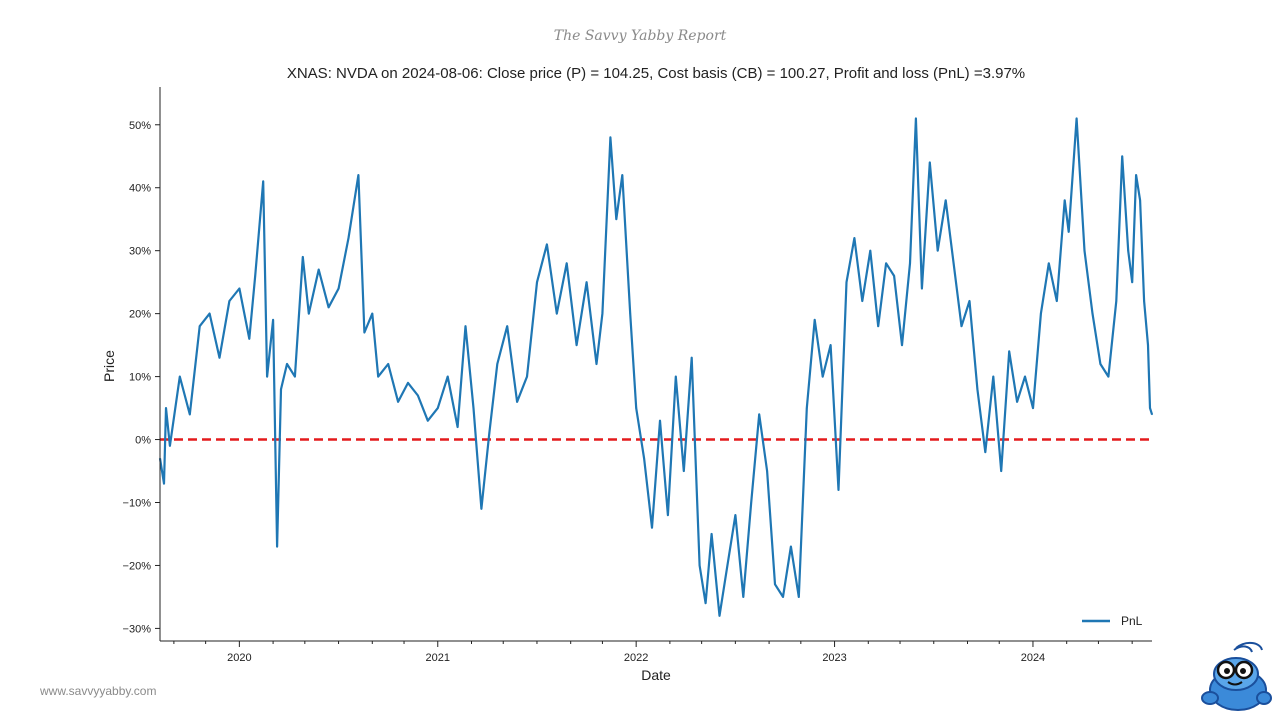 The width and height of the screenshot is (1280, 720). What do you see at coordinates (140, 315) in the screenshot?
I see `y-tick-label: 20%` at bounding box center [140, 315].